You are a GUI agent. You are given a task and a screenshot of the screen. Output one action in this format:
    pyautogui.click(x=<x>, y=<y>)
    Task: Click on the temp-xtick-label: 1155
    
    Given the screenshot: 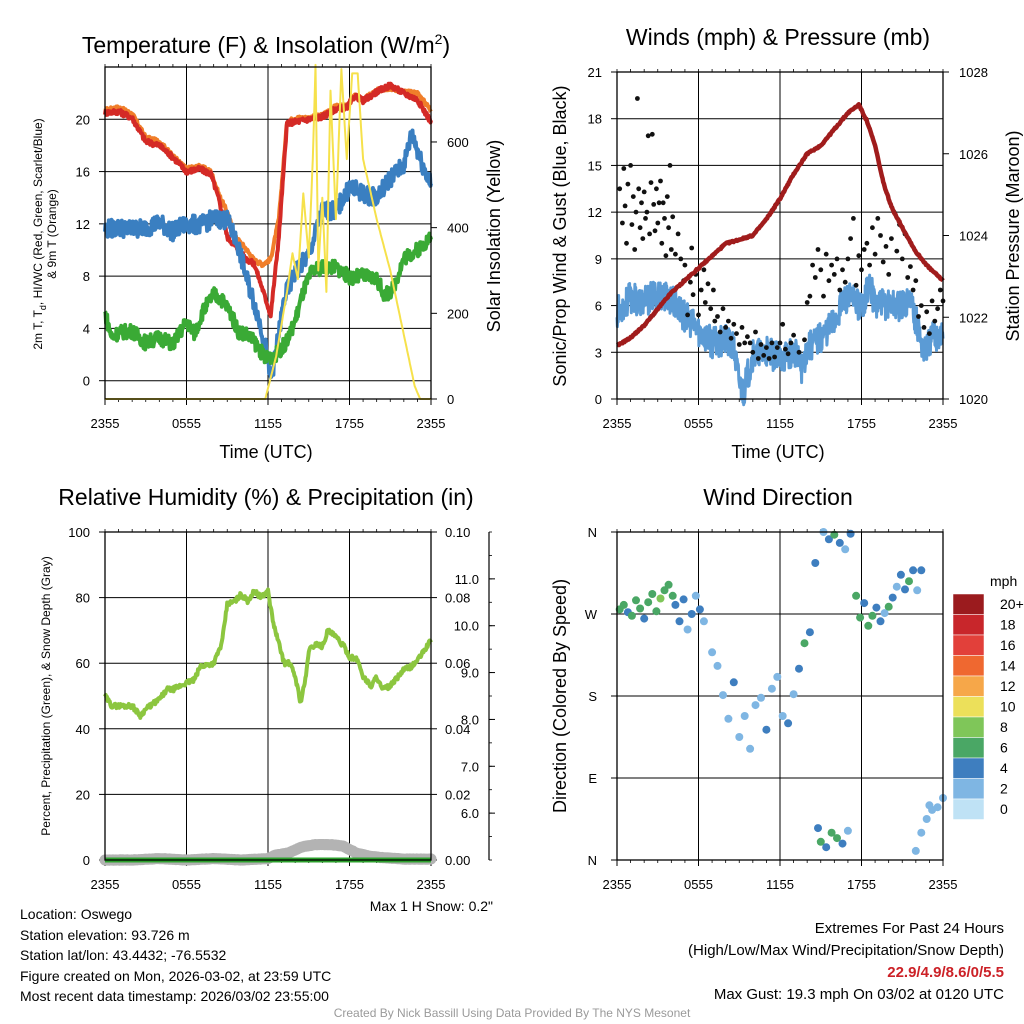 What is the action you would take?
    pyautogui.click(x=268, y=423)
    